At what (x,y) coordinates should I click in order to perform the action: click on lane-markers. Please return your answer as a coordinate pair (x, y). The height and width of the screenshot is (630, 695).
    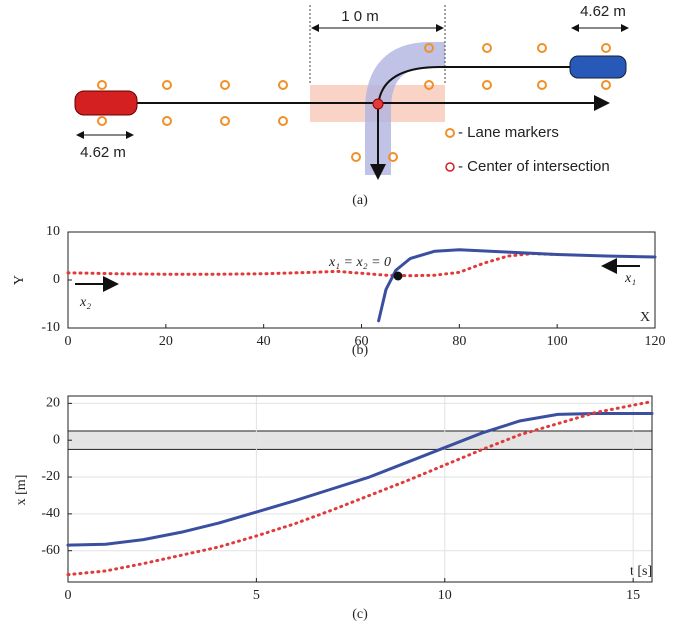
    Looking at the image, I should click on (354, 102).